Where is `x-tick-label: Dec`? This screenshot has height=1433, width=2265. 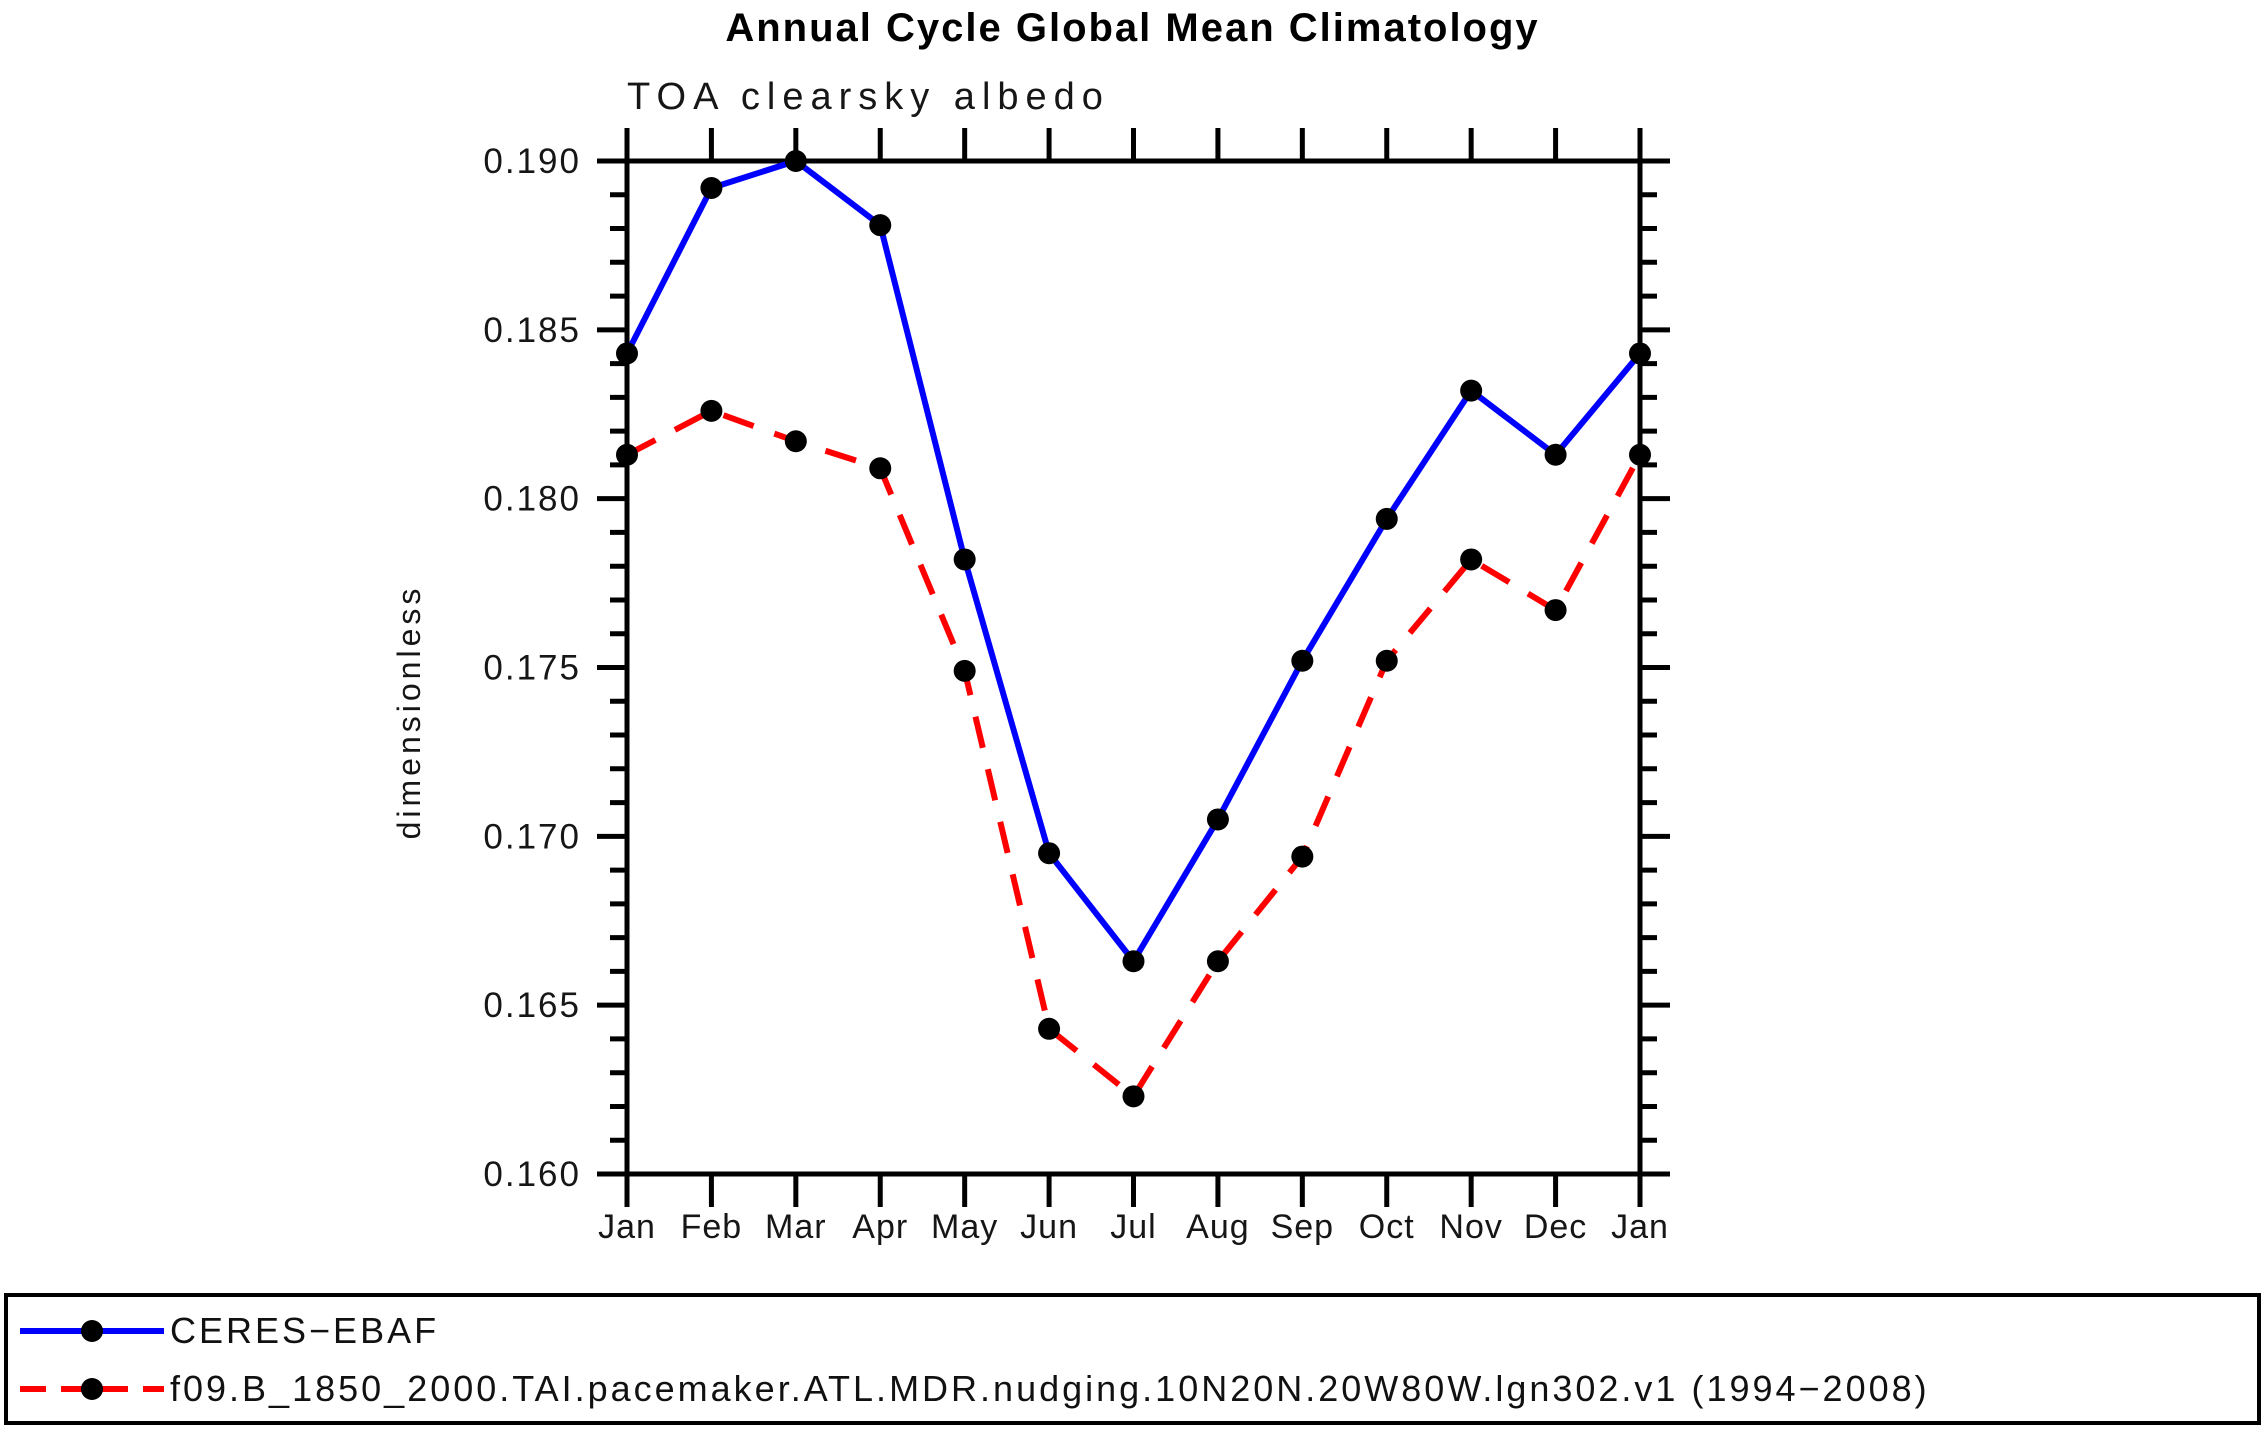
x-tick-label: Dec is located at coordinates (1555, 1227).